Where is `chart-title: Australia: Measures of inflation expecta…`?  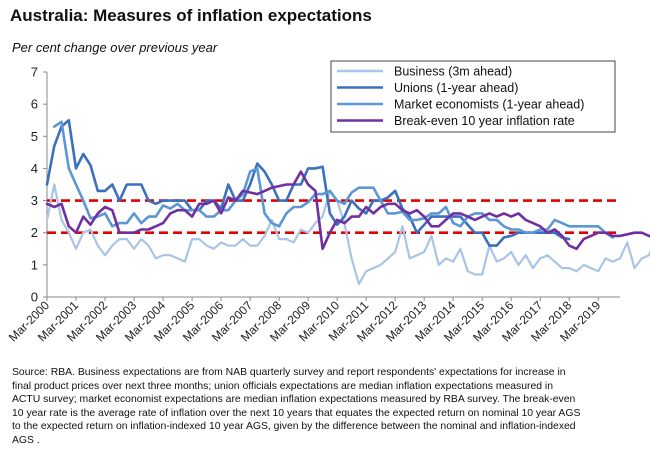 chart-title: Australia: Measures of inflation expecta… is located at coordinates (191, 15).